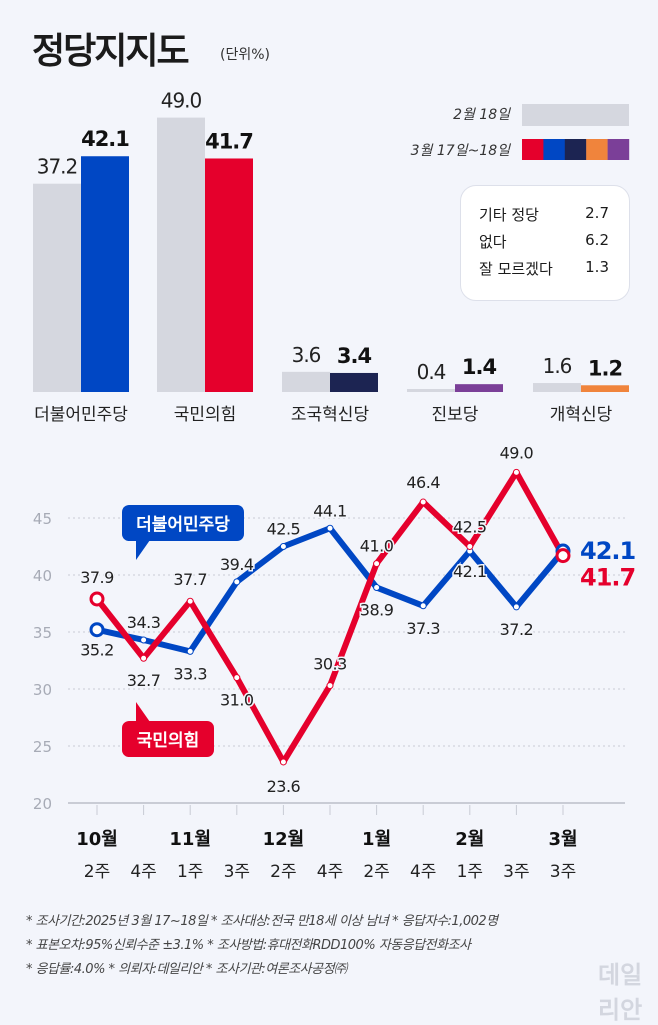  What do you see at coordinates (517, 452) in the screenshot?
I see `data-label: 49.0` at bounding box center [517, 452].